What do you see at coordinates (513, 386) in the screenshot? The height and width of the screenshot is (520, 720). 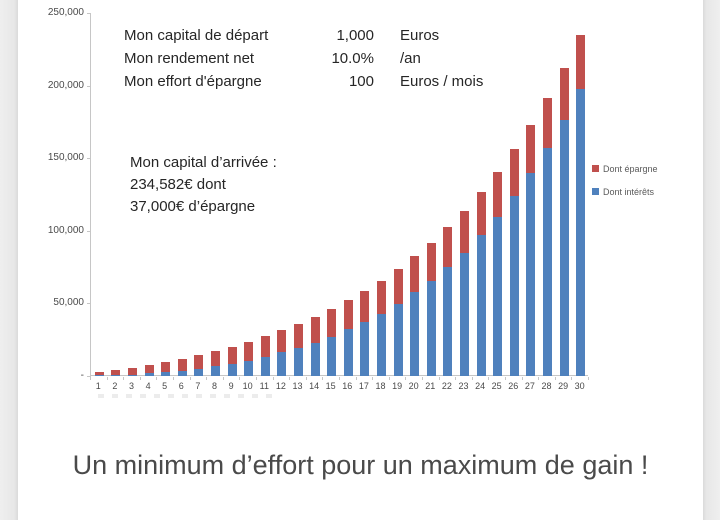 I see `x-axis-tick-label: 26` at bounding box center [513, 386].